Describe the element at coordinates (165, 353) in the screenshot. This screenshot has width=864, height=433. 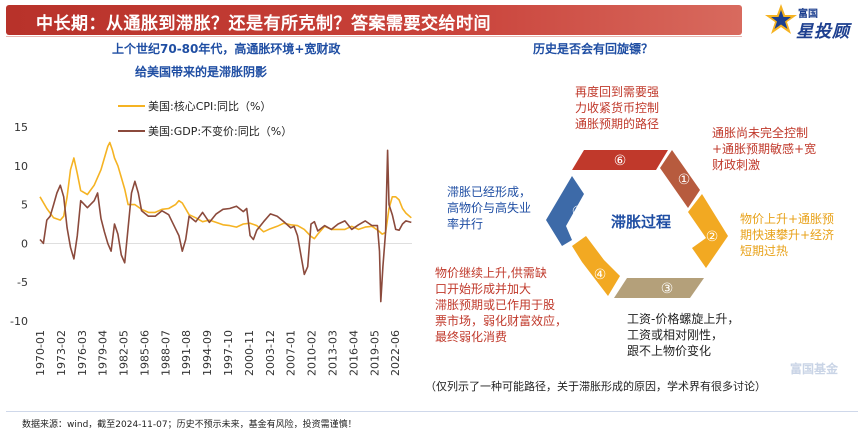
I see `x-tick-label: 1988-07` at that location.